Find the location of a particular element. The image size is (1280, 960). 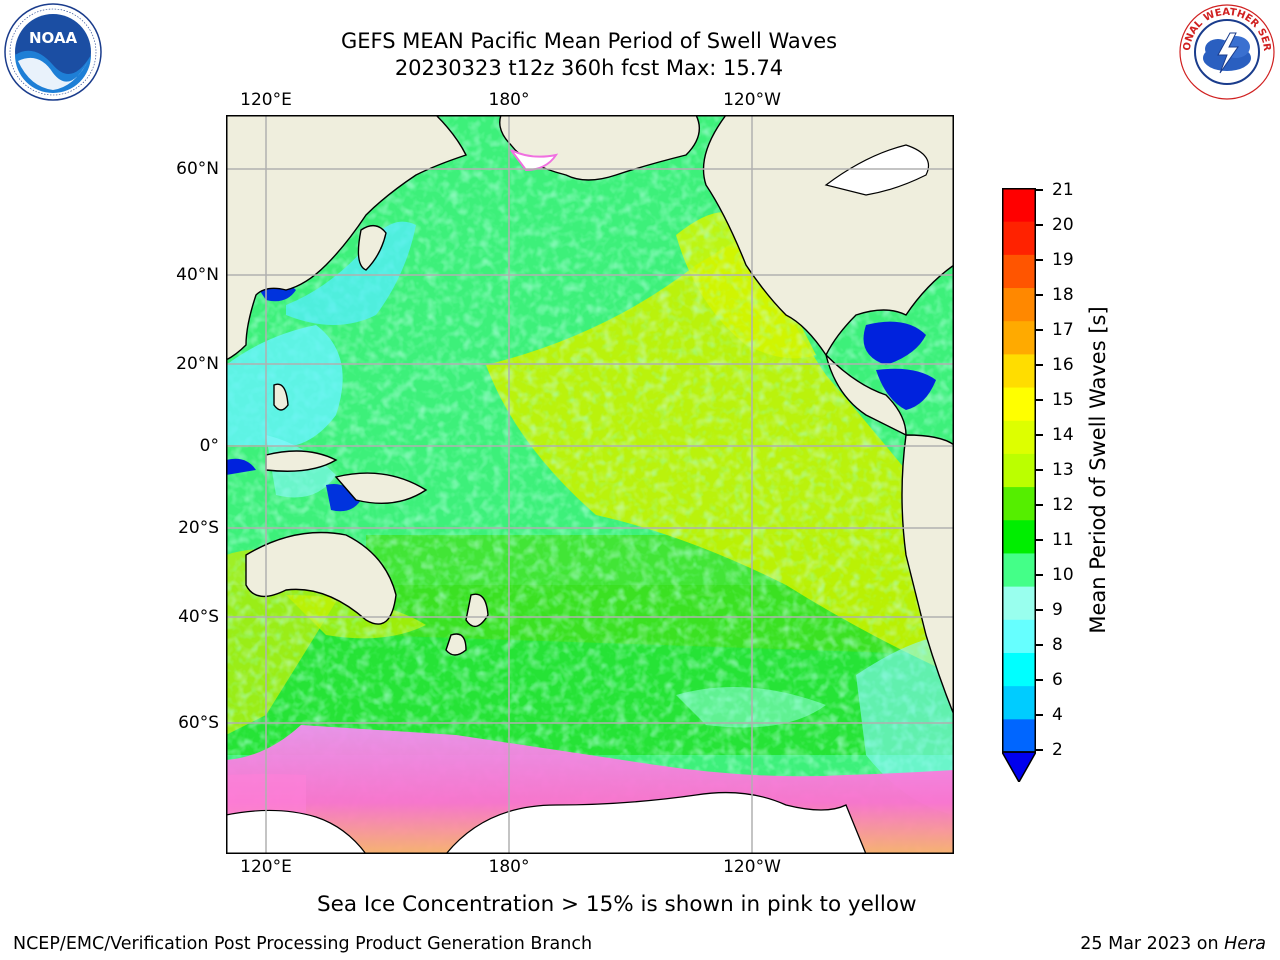

colorbar-tick-label: 21 is located at coordinates (1063, 190).